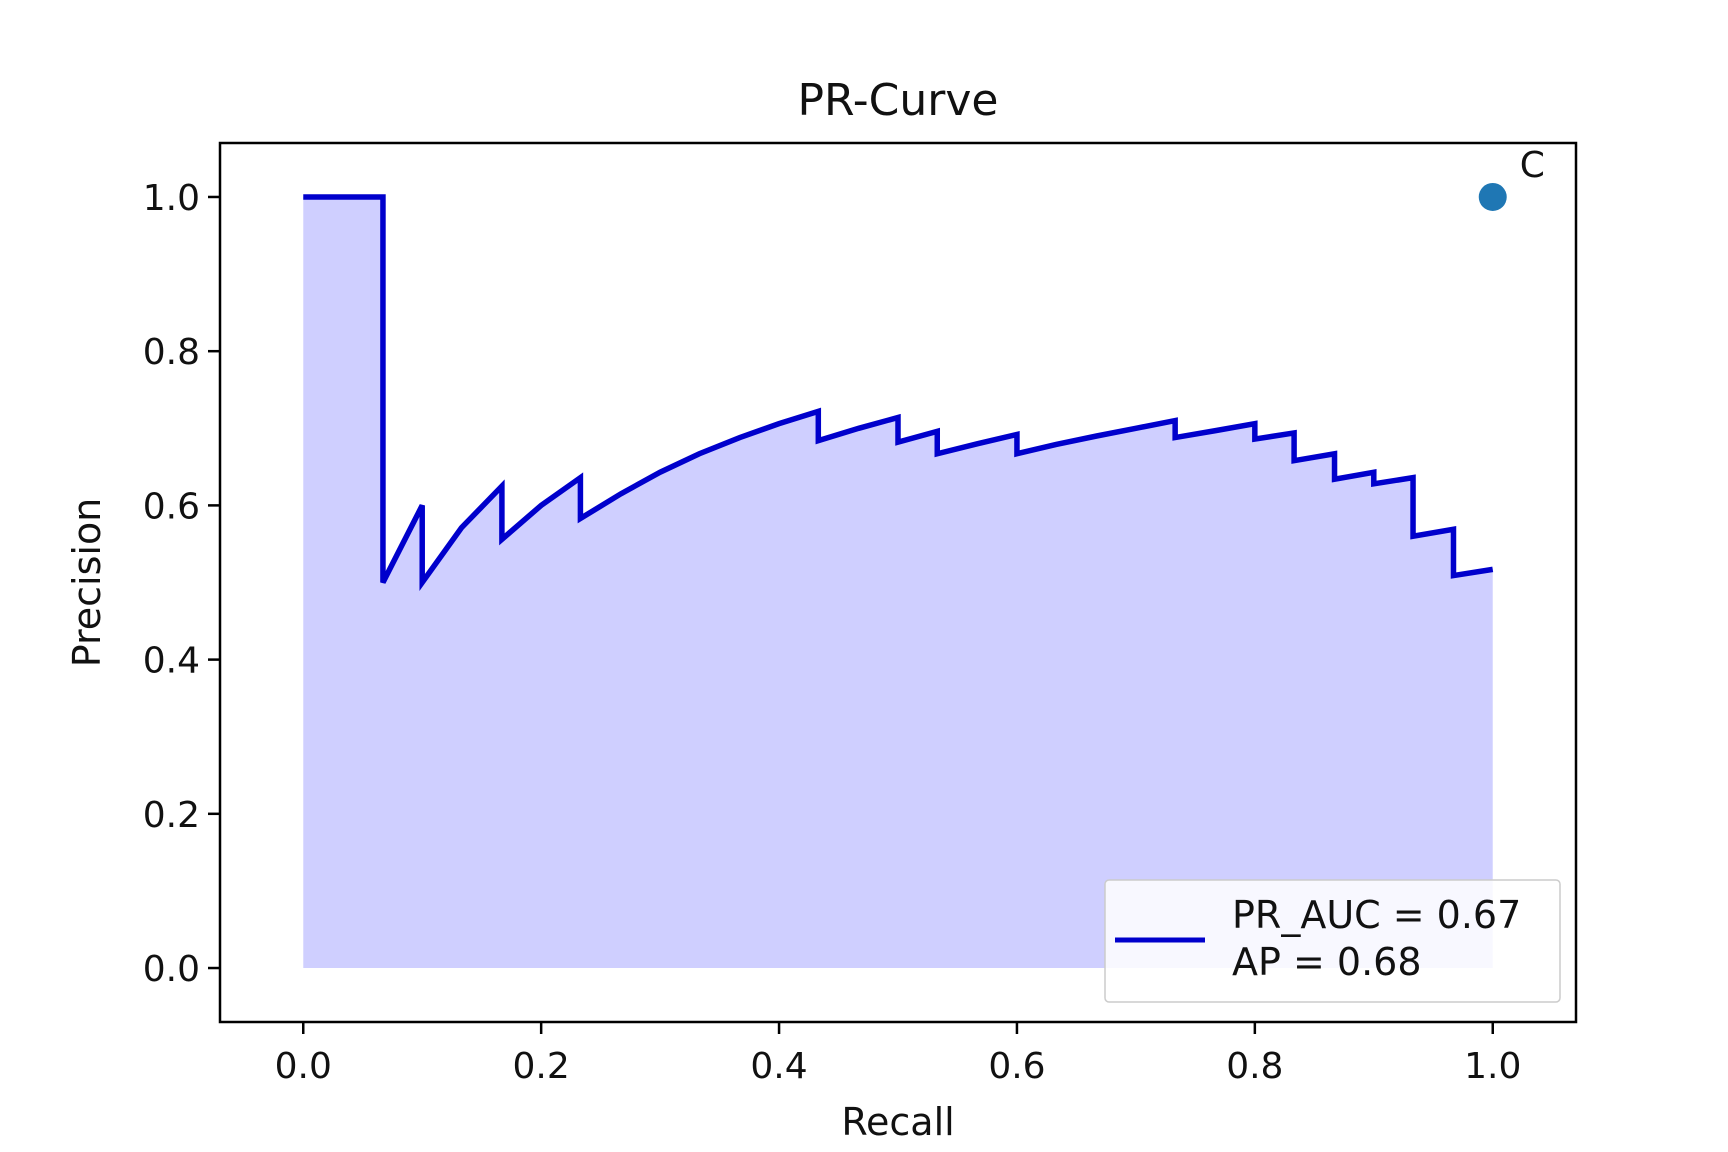 The image size is (1728, 1152). Describe the element at coordinates (898, 1054) in the screenshot. I see `x-axis: 0.0 0.2 0.4 0.6 0.8 1.0` at that location.